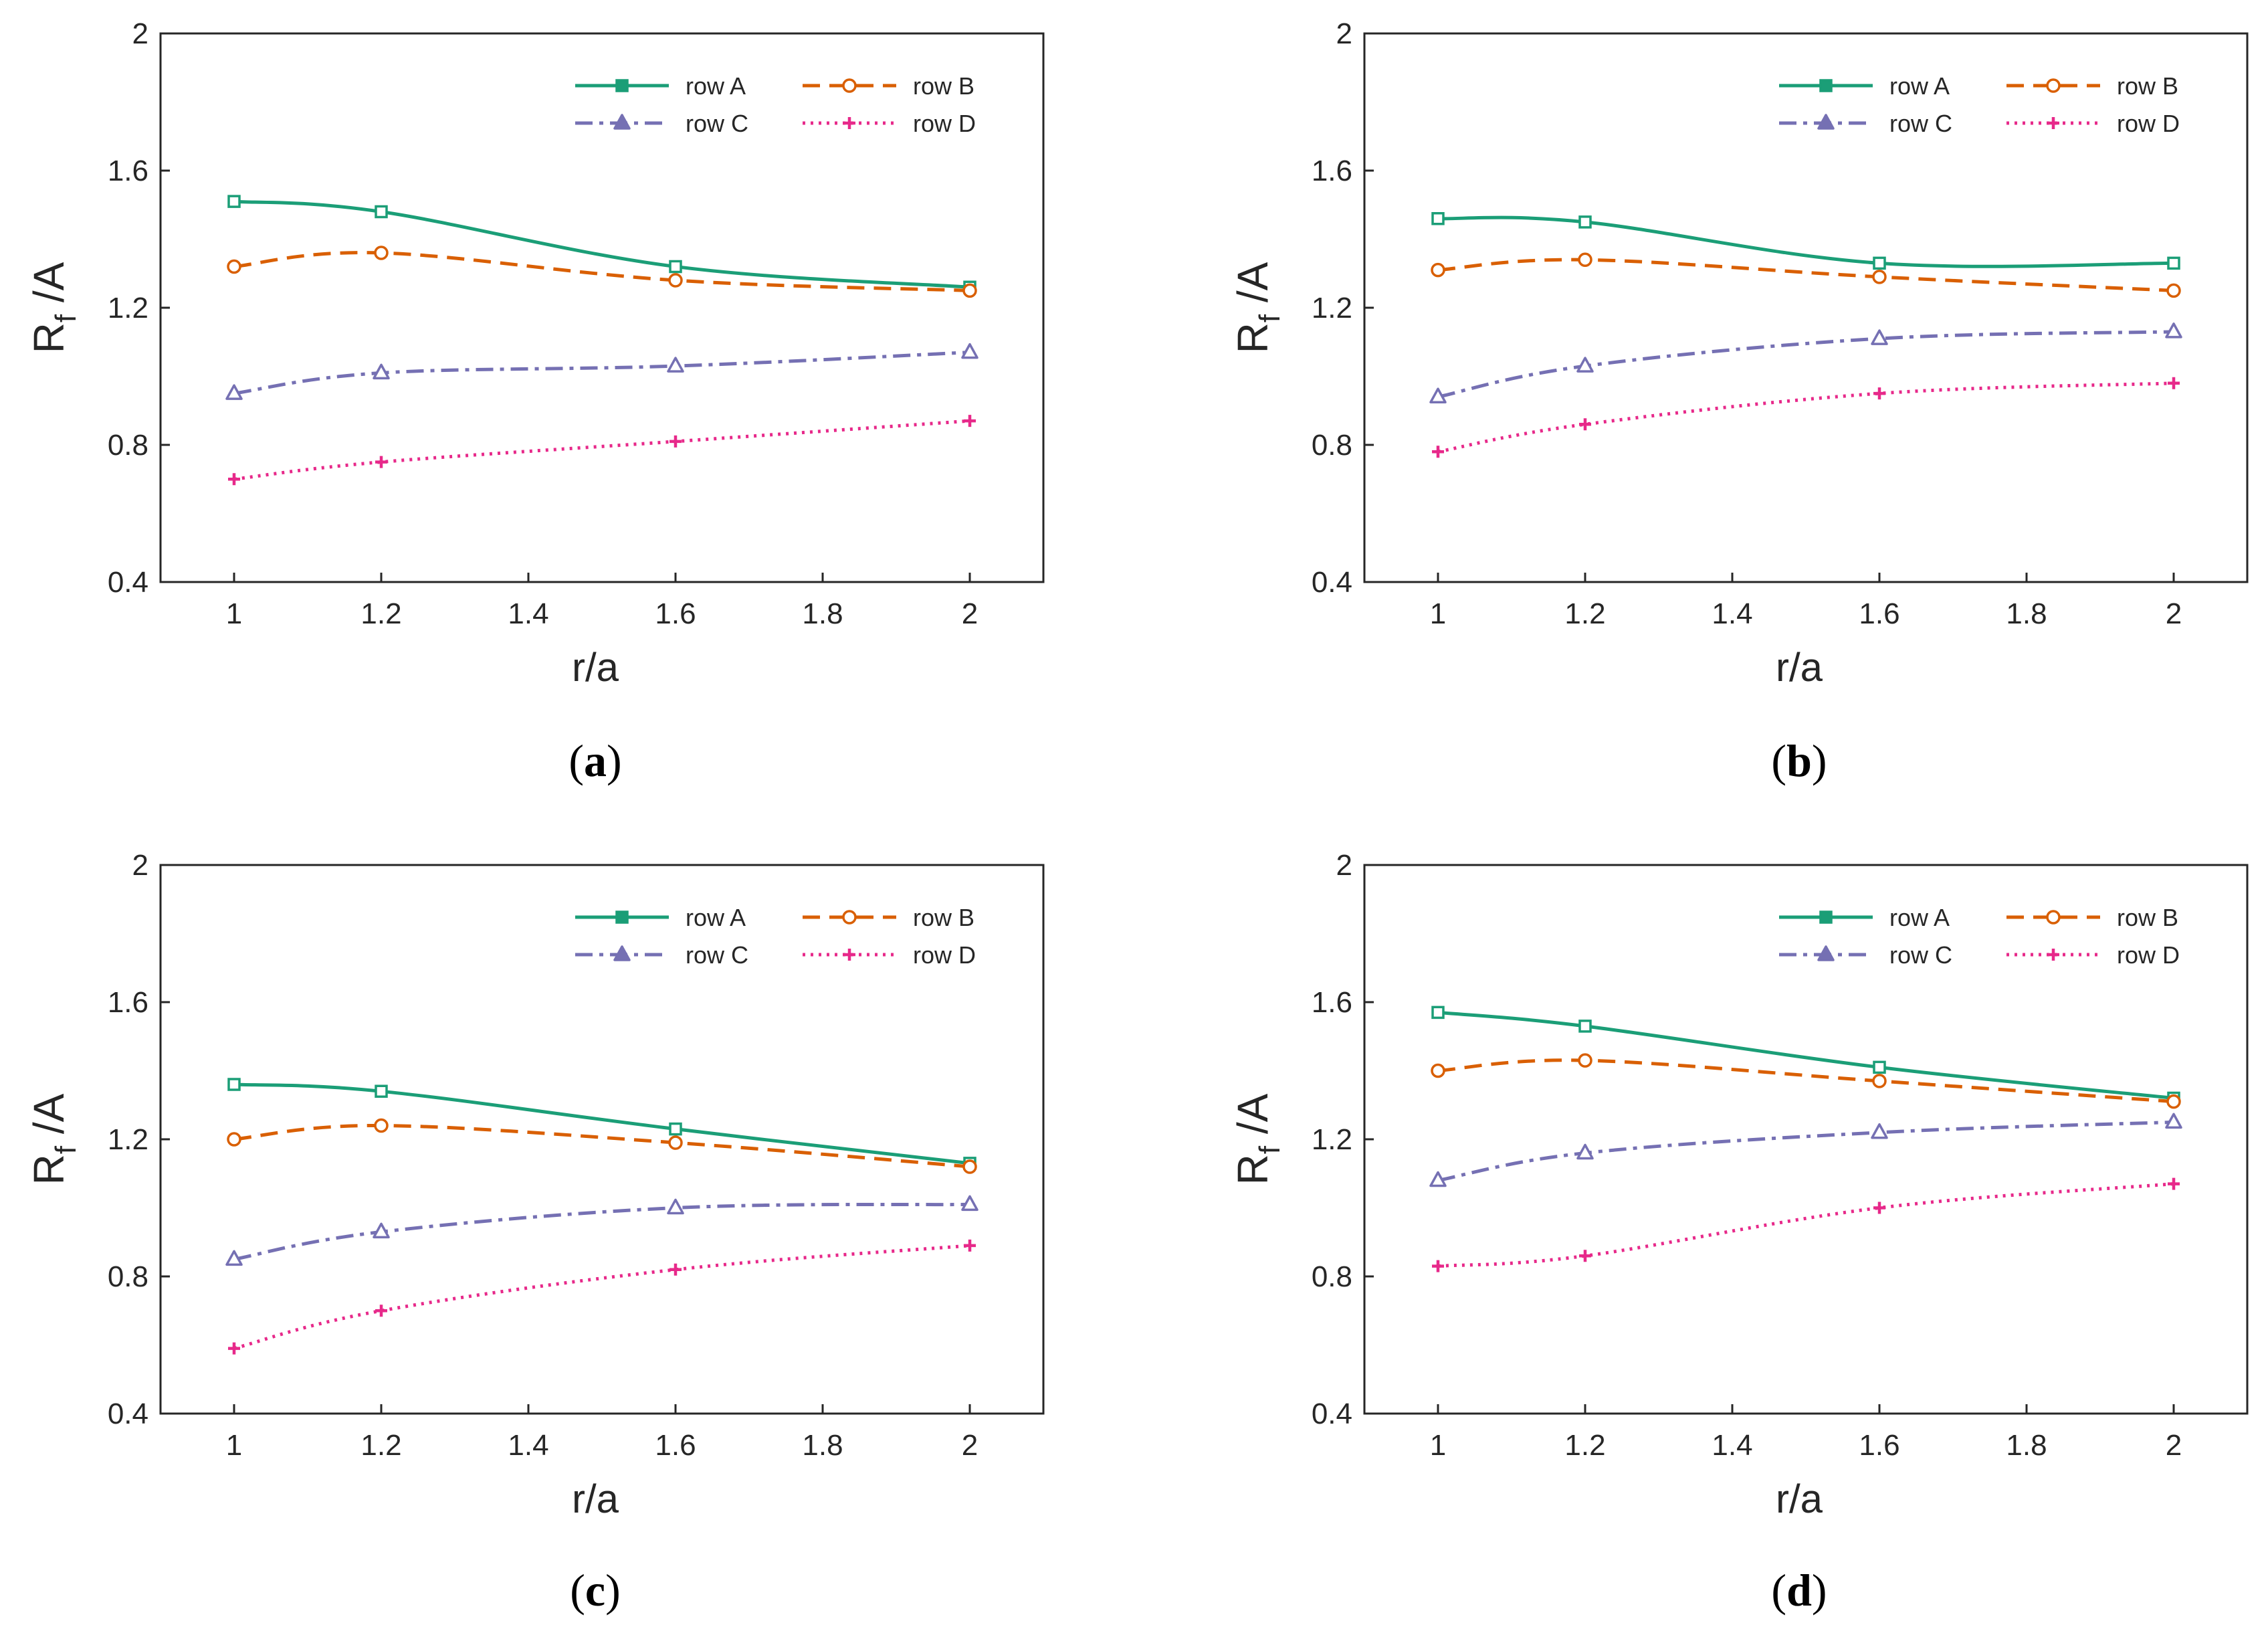 The image size is (2268, 1635). I want to click on legend-label: row C, so click(1921, 955).